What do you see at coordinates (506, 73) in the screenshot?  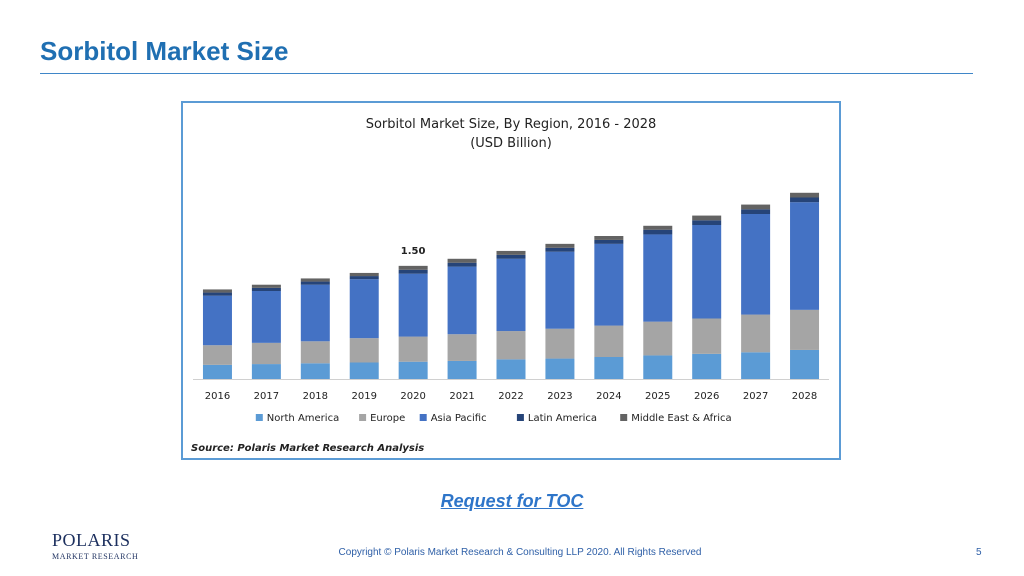 I see `title-divider` at bounding box center [506, 73].